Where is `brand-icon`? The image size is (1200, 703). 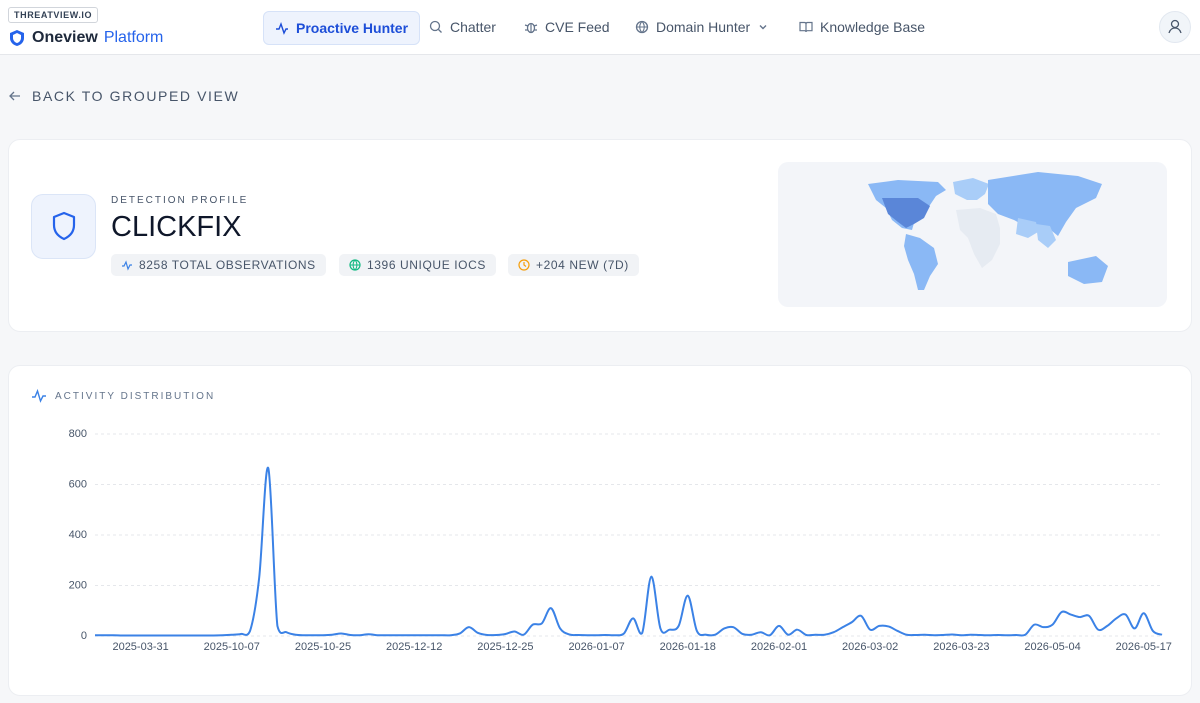 brand-icon is located at coordinates (17, 38).